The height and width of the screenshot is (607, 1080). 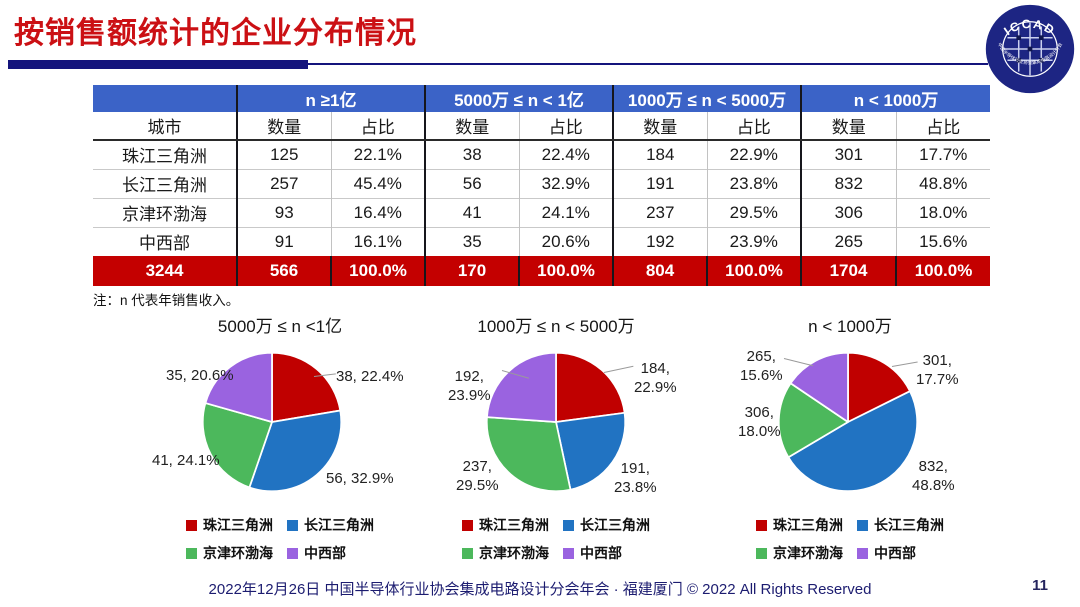 What do you see at coordinates (943, 241) in the screenshot?
I see `value-cell: 15.6%` at bounding box center [943, 241].